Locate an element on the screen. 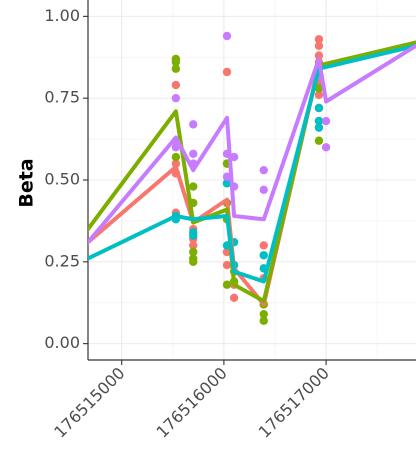 This screenshot has width=416, height=452. y-axis-title: Beta is located at coordinates (27, 182).